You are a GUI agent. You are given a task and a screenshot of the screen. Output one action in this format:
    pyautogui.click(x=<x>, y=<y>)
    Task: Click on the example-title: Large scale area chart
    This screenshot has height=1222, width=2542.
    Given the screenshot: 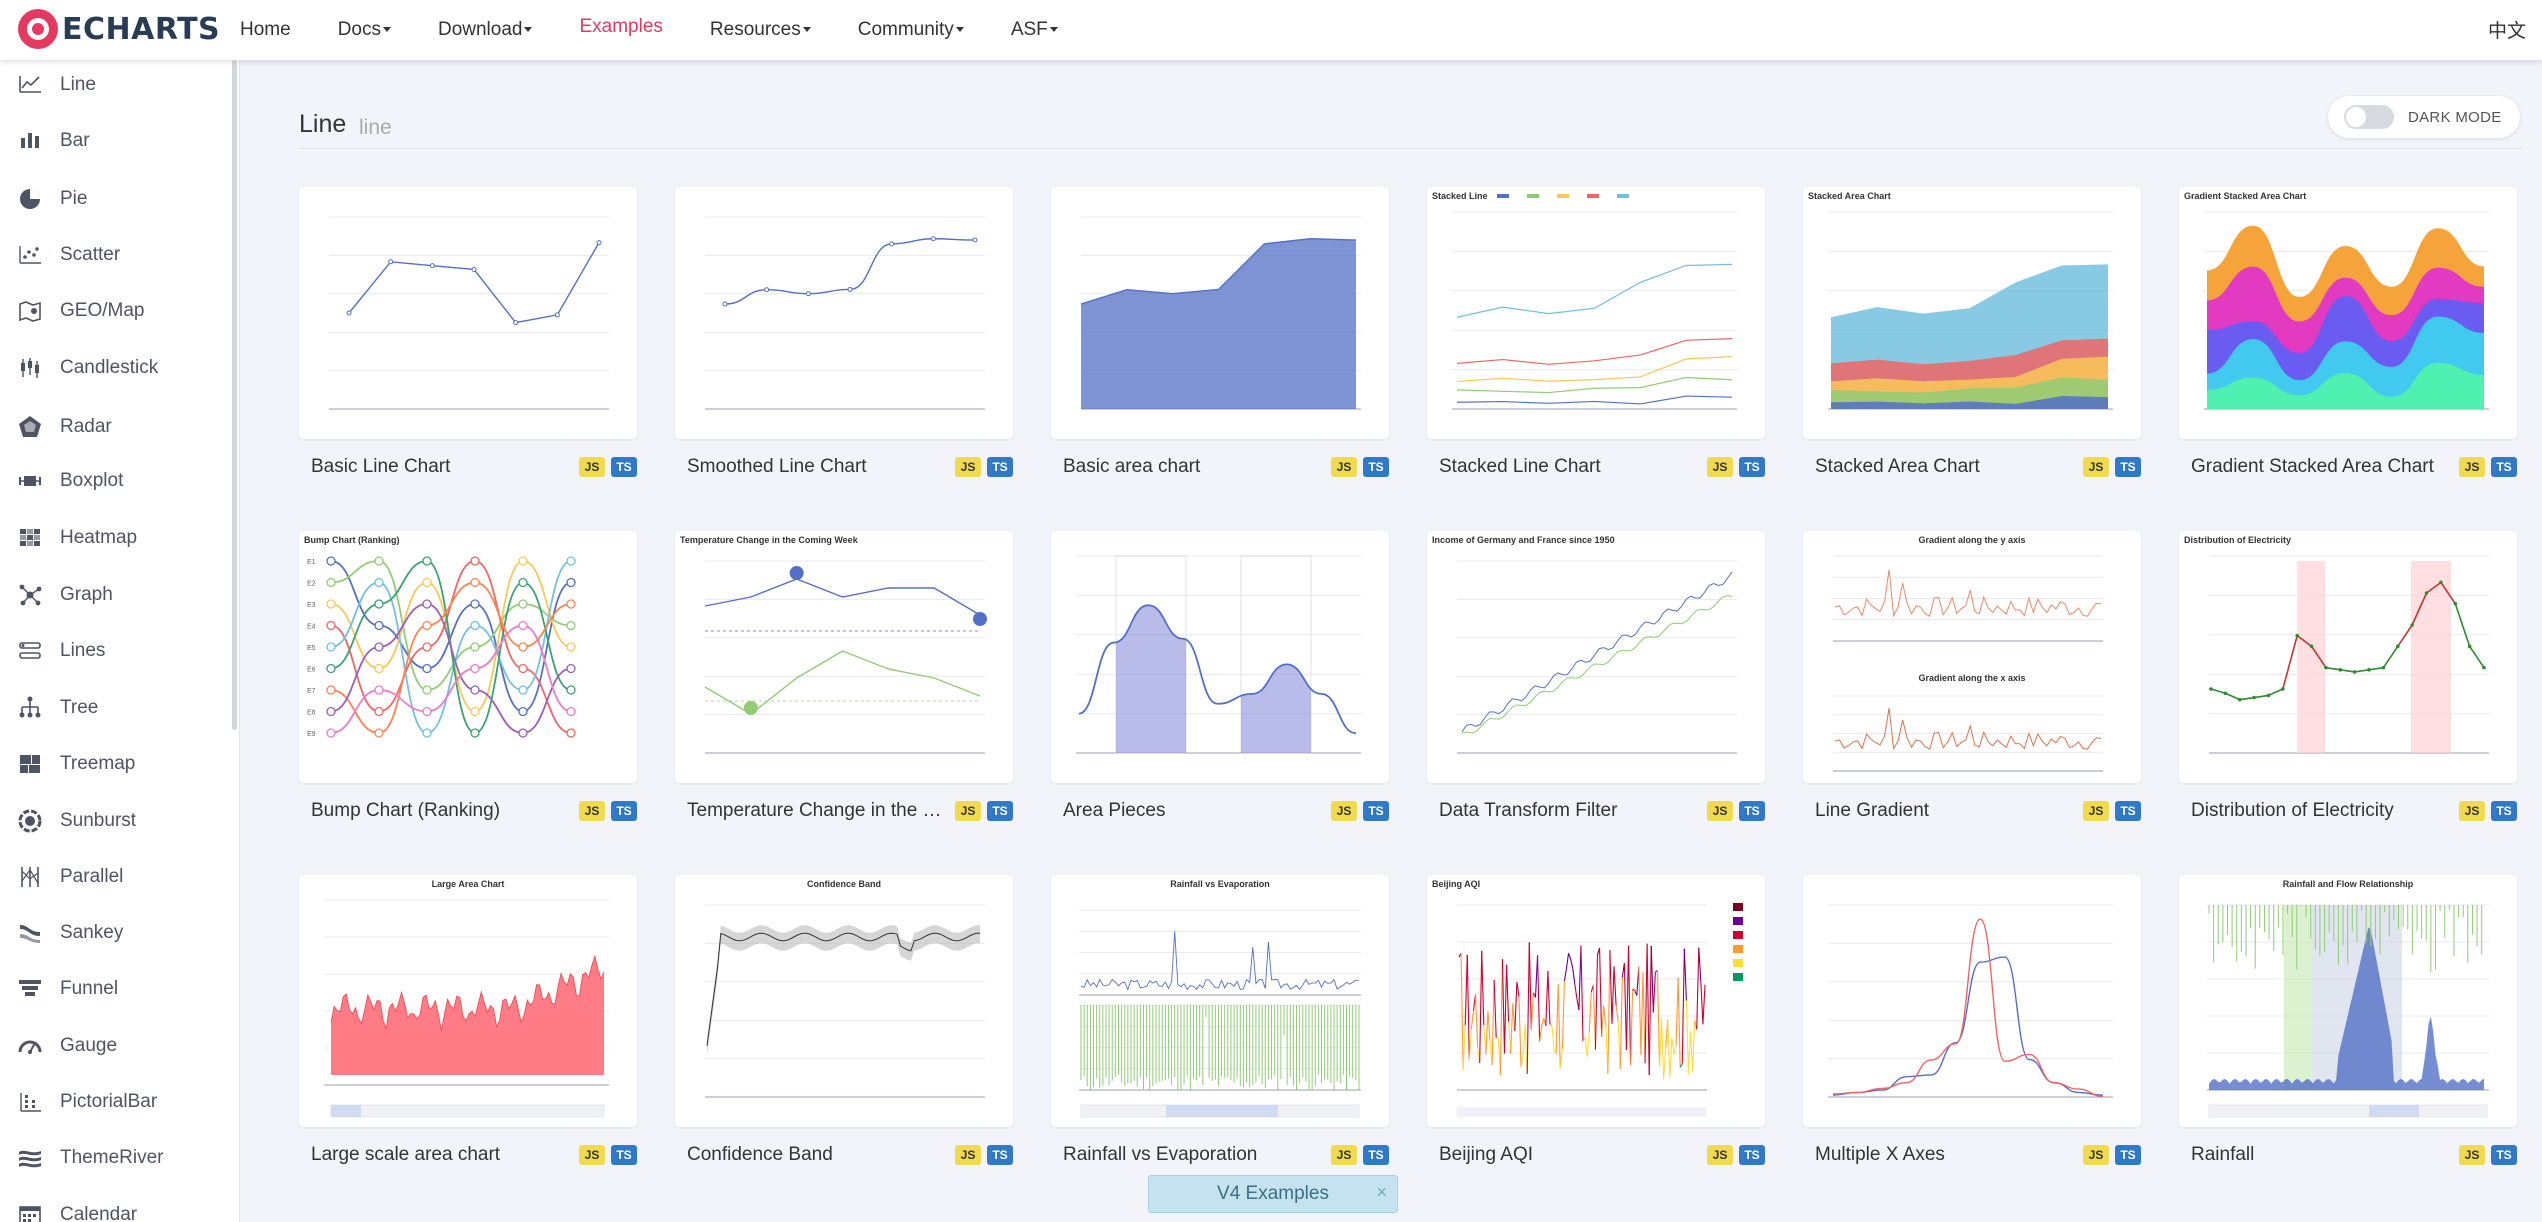 What is the action you would take?
    pyautogui.click(x=406, y=1154)
    